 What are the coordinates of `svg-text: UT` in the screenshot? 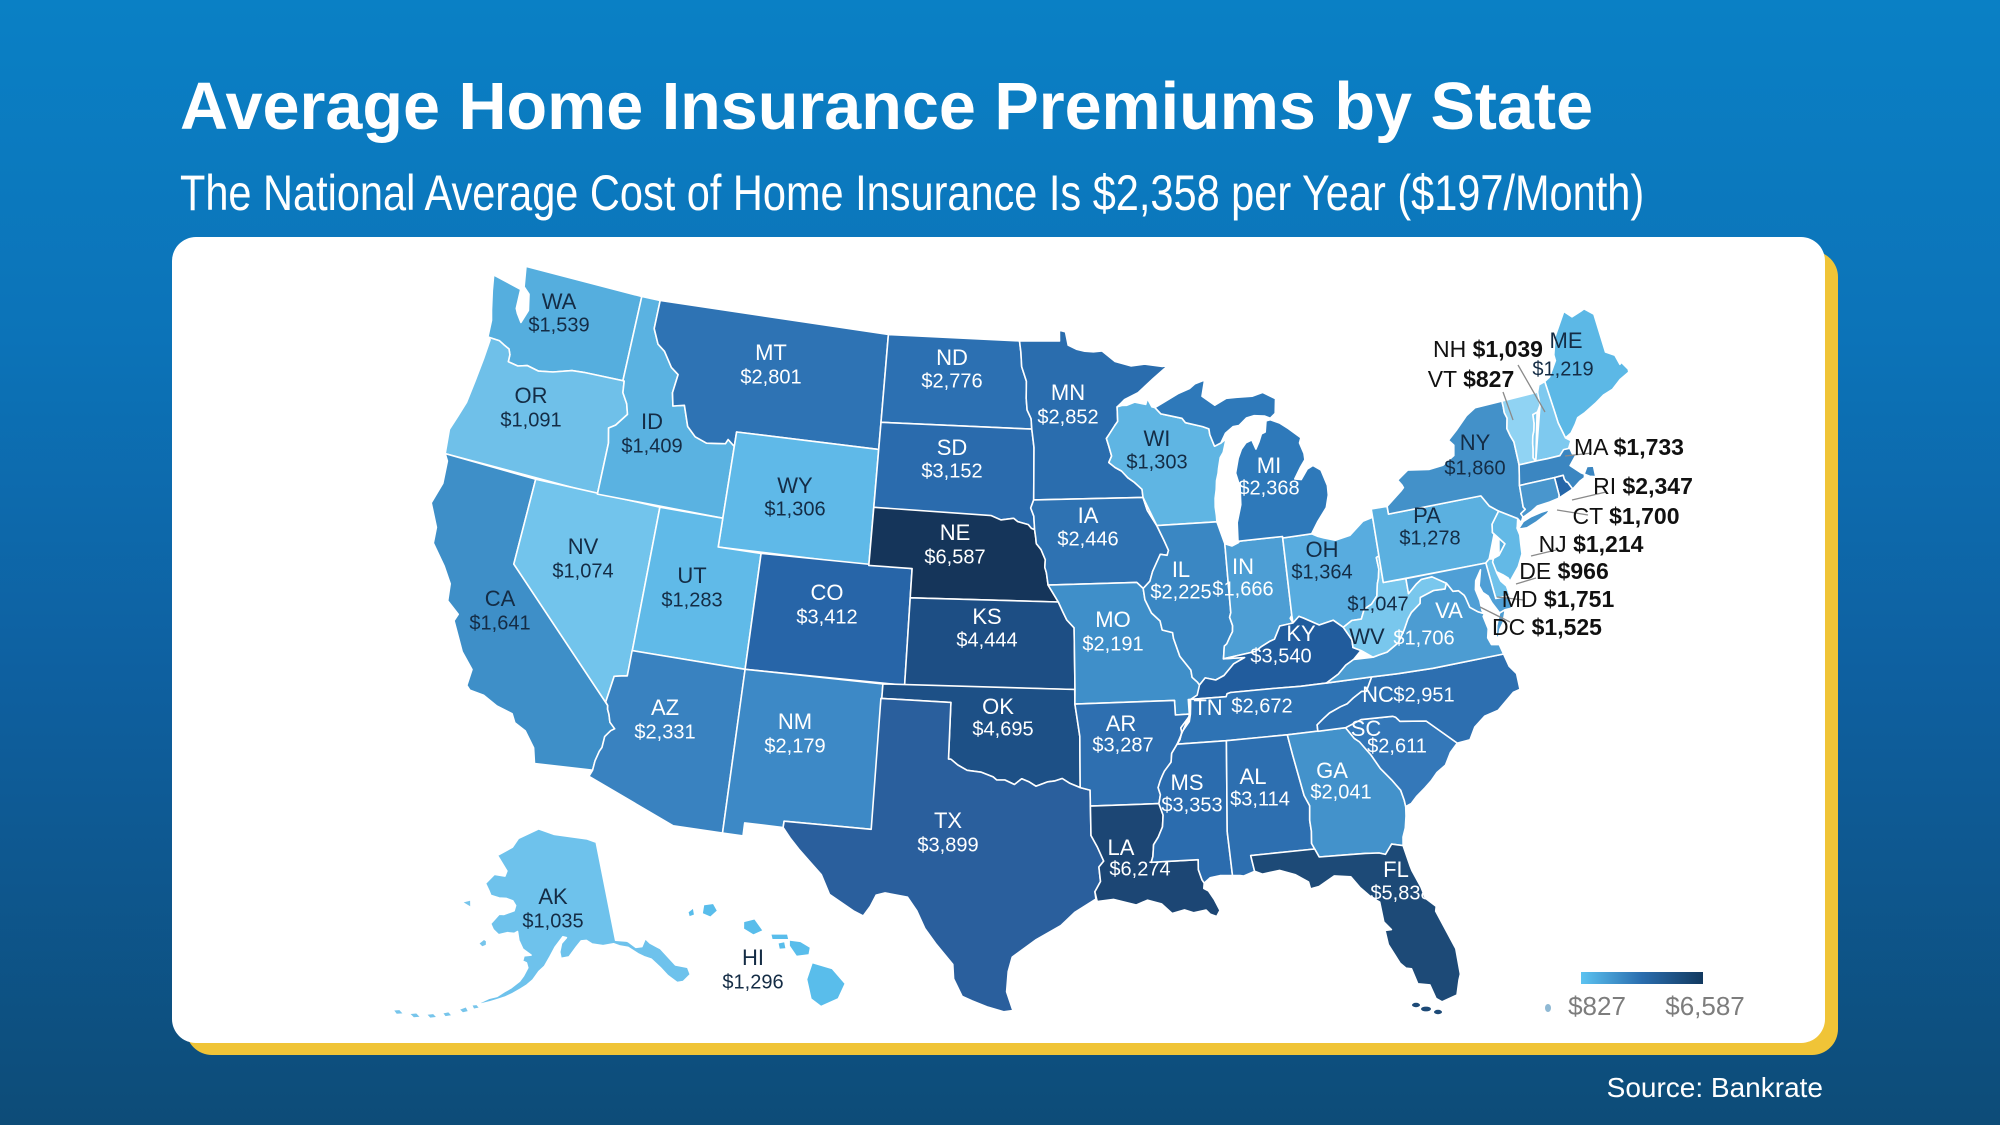 It's located at (691, 575).